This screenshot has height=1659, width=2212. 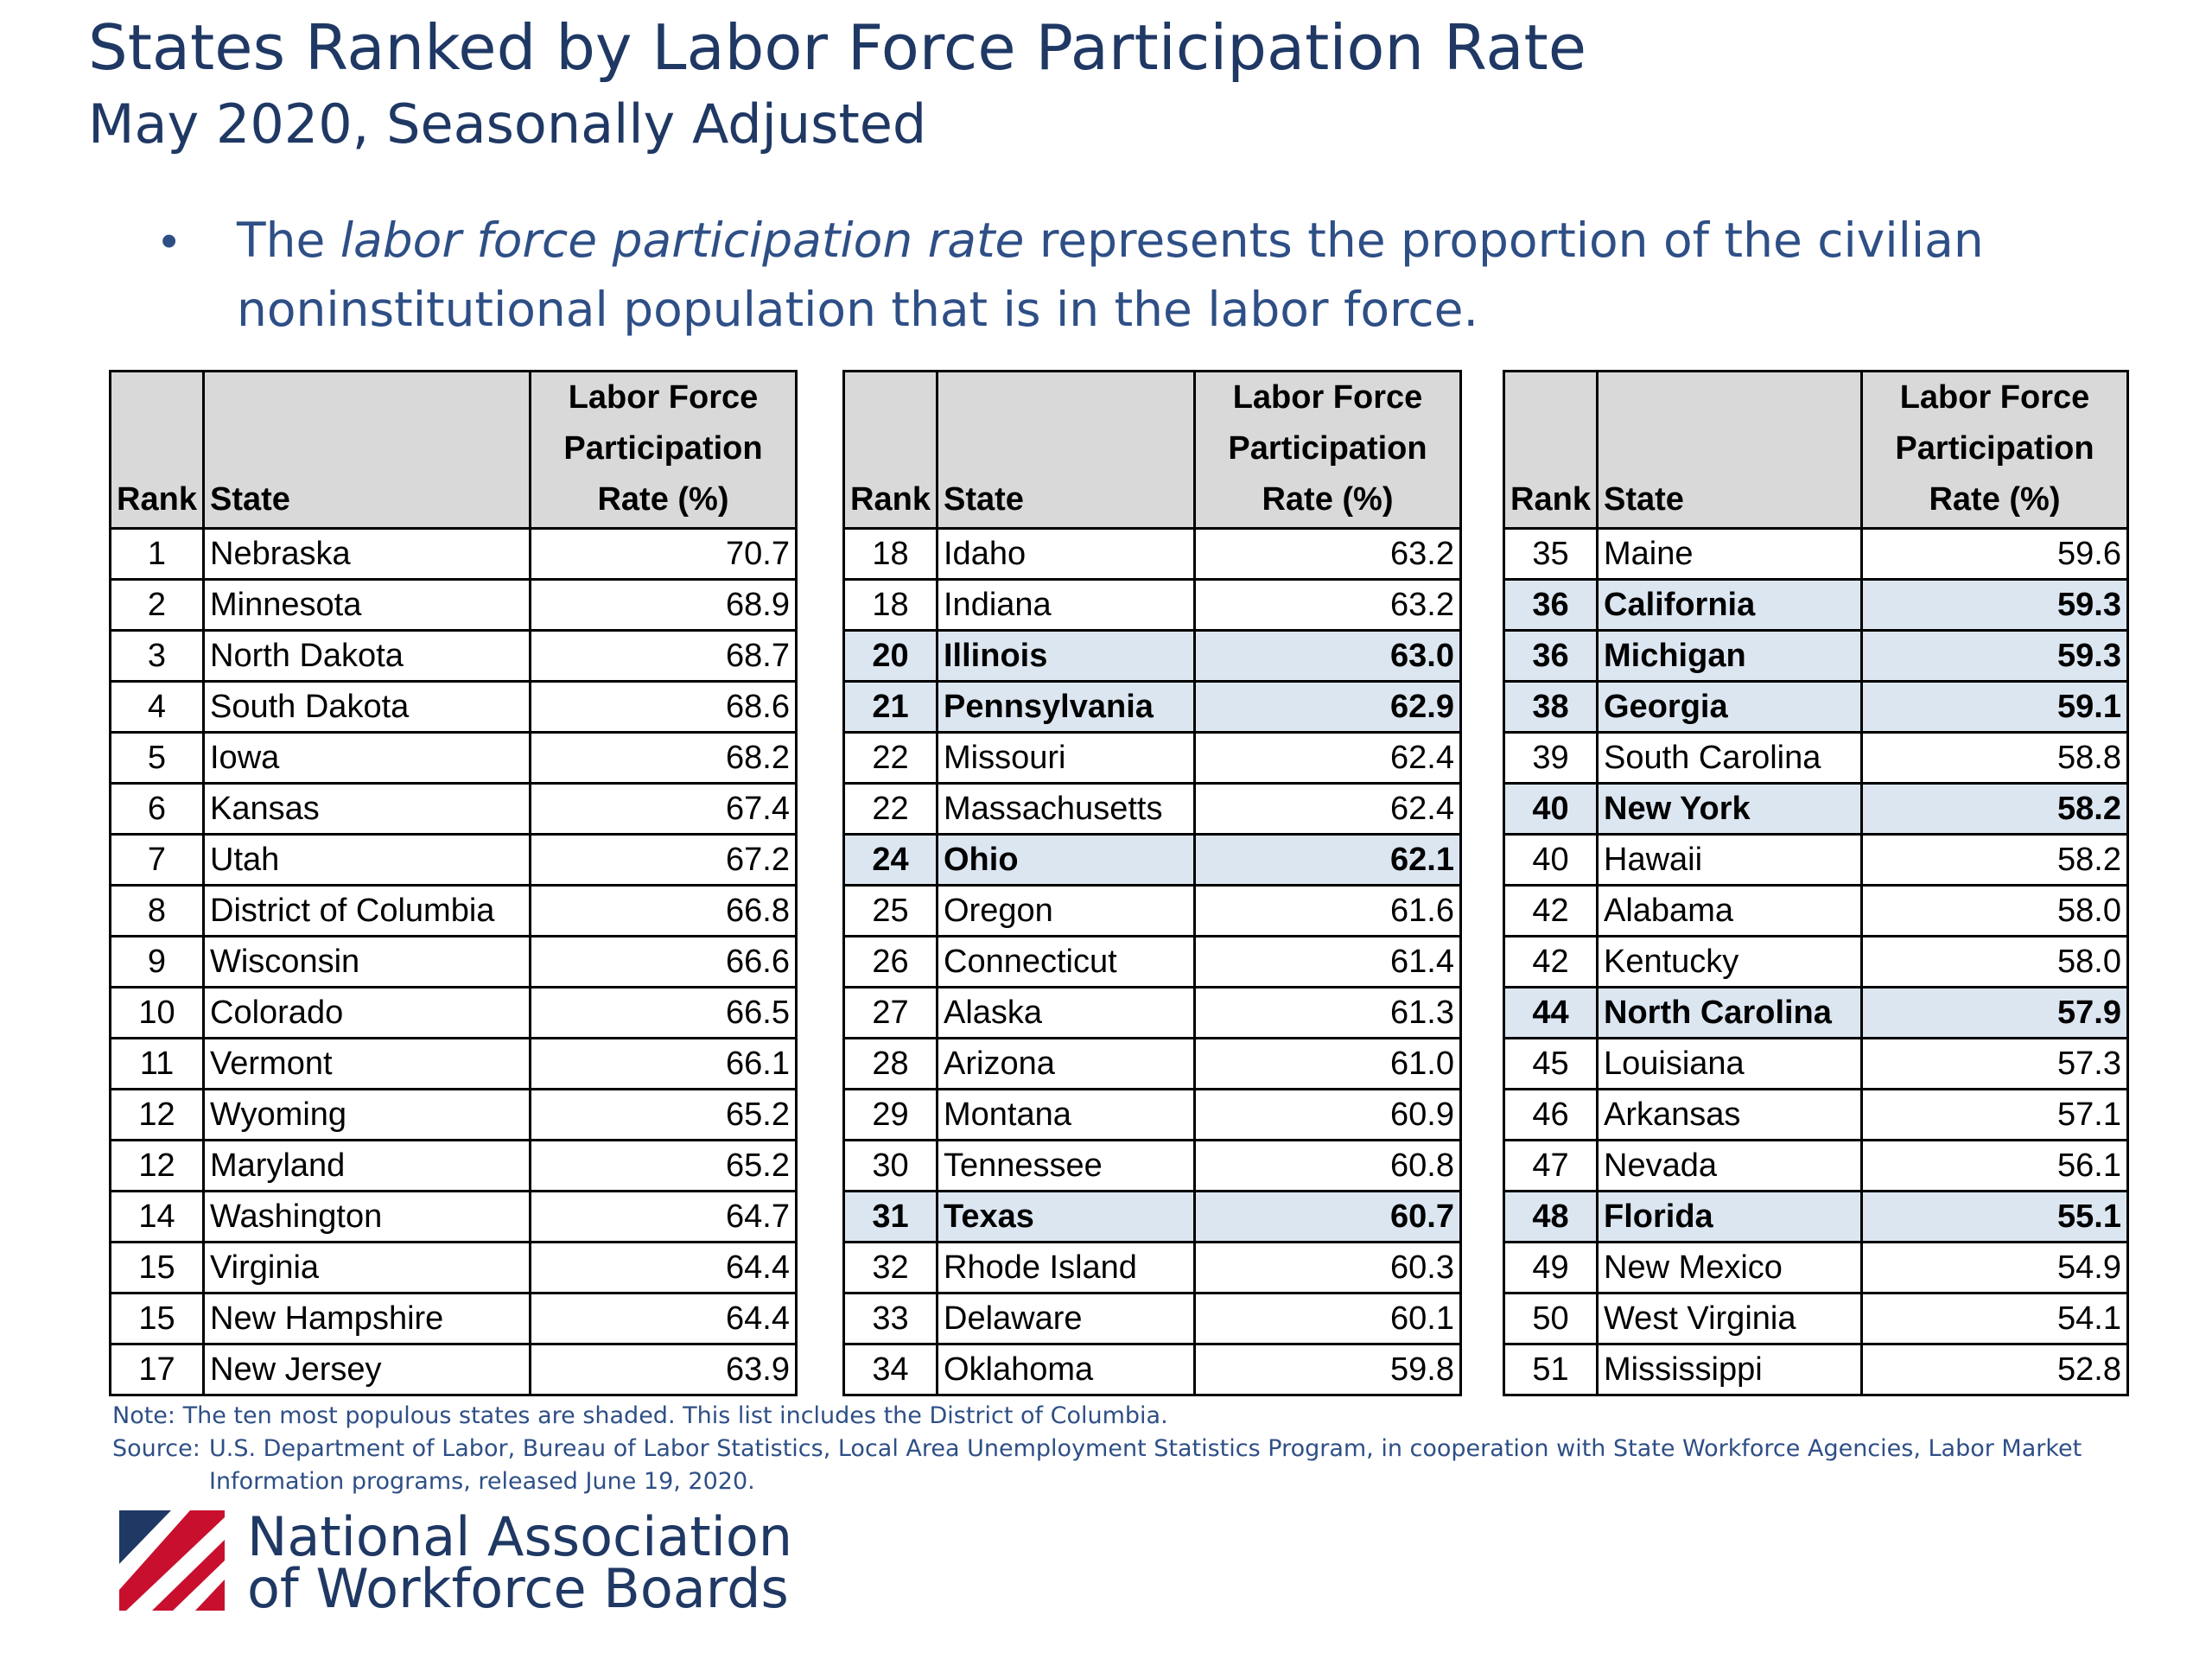 I want to click on rate-cell: 66.5, so click(x=663, y=1013).